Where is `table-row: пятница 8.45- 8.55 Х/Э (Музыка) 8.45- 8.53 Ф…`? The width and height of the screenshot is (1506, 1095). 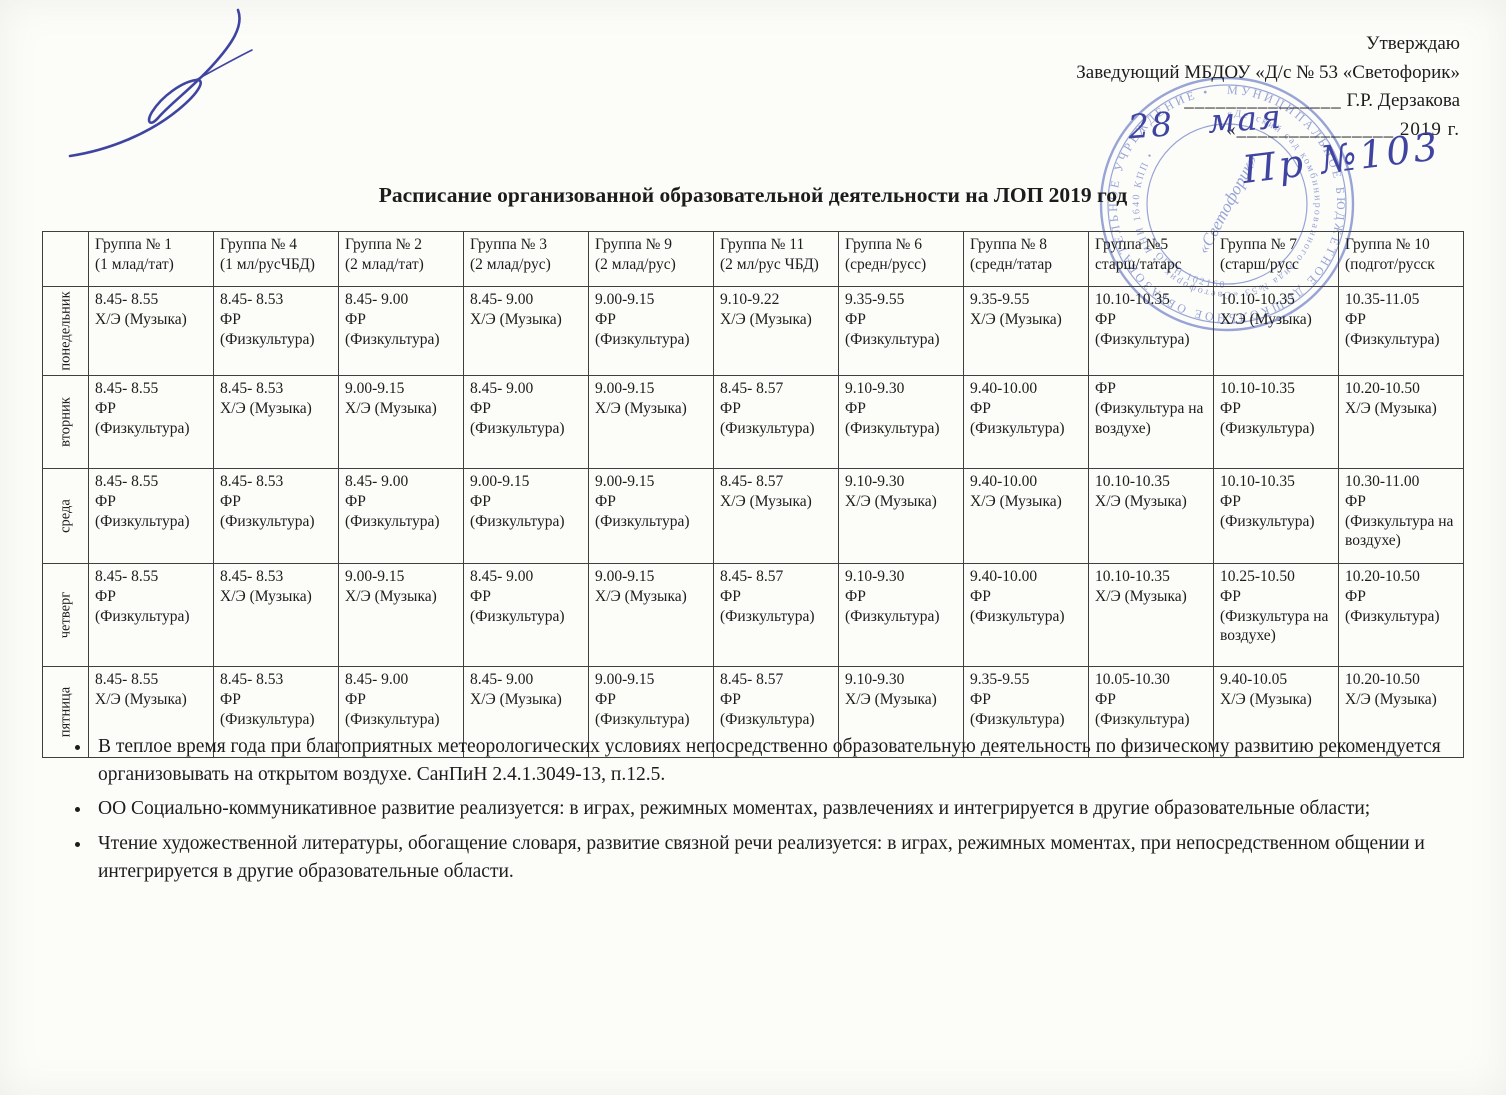 table-row: пятница 8.45- 8.55 Х/Э (Музыка) 8.45- 8.53 Ф… is located at coordinates (753, 712).